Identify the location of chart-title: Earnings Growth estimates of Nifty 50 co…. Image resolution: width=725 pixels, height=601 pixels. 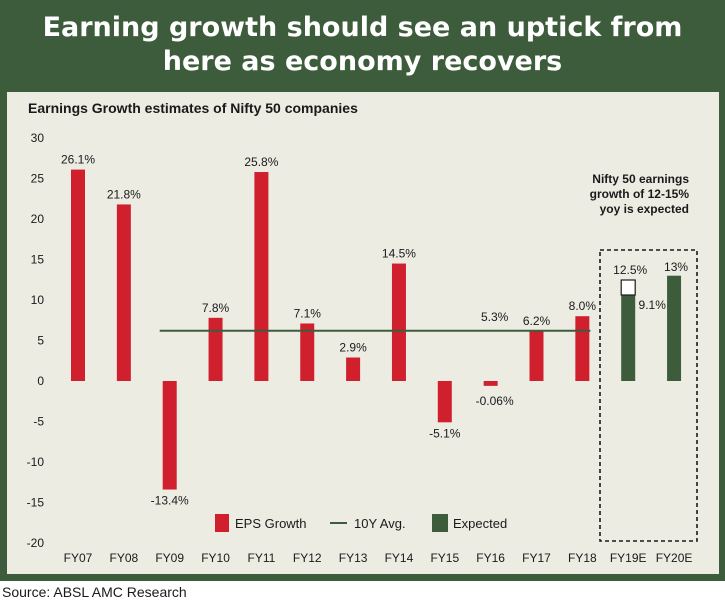
(193, 108).